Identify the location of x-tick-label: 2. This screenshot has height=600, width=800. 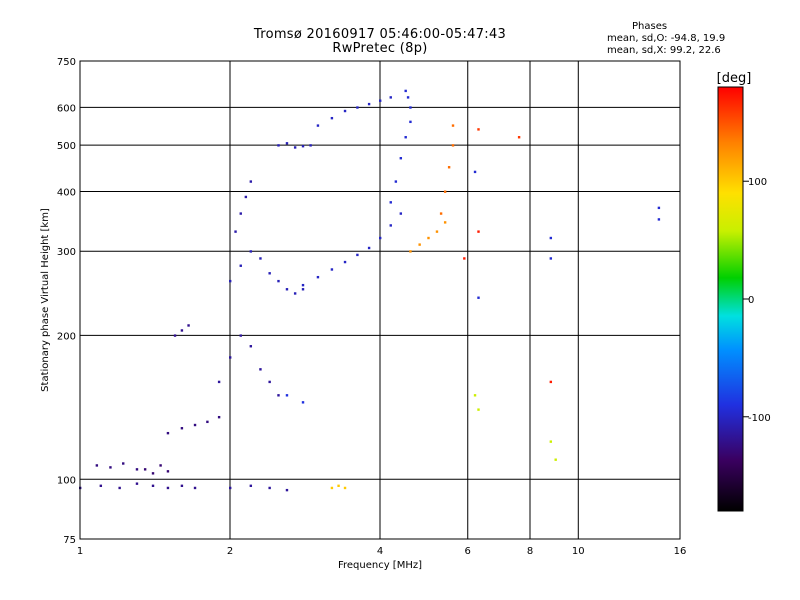
(230, 551).